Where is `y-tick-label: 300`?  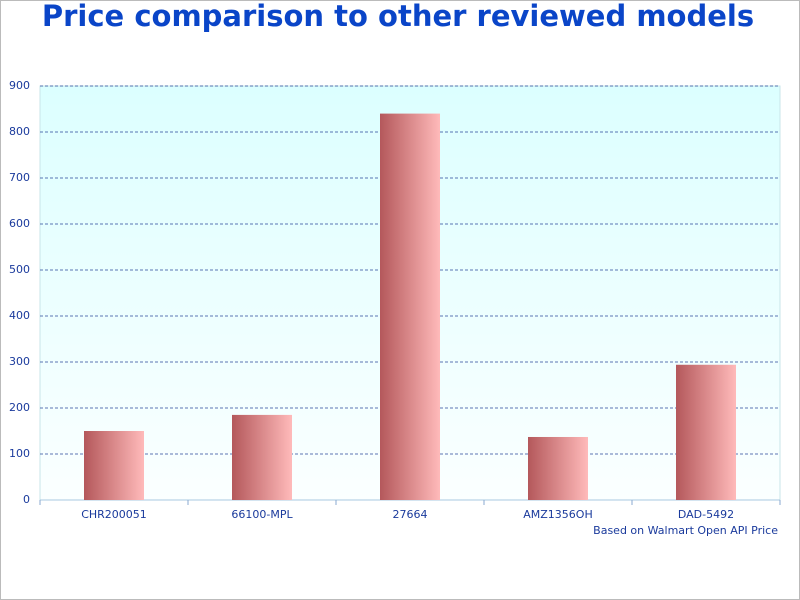
y-tick-label: 300 is located at coordinates (19, 361).